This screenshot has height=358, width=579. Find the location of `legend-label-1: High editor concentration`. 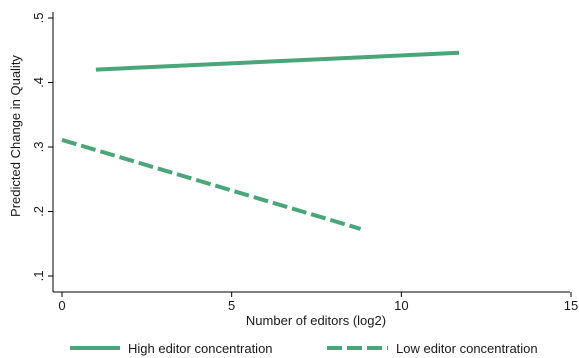

legend-label-1: High editor concentration is located at coordinates (200, 348).